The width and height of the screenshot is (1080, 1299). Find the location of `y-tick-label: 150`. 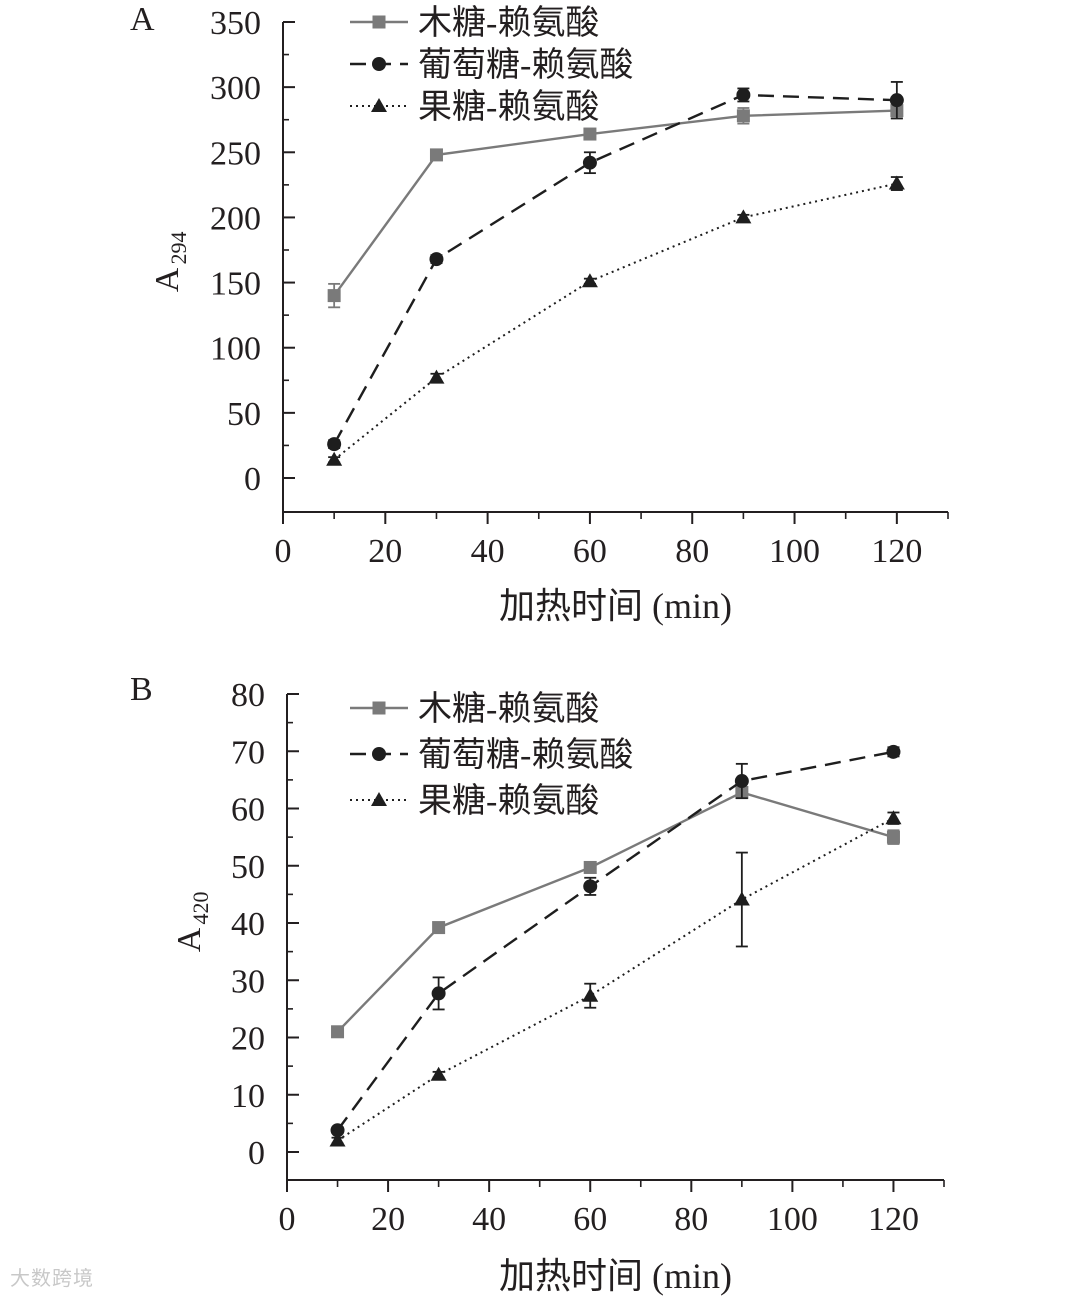

y-tick-label: 150 is located at coordinates (235, 284).